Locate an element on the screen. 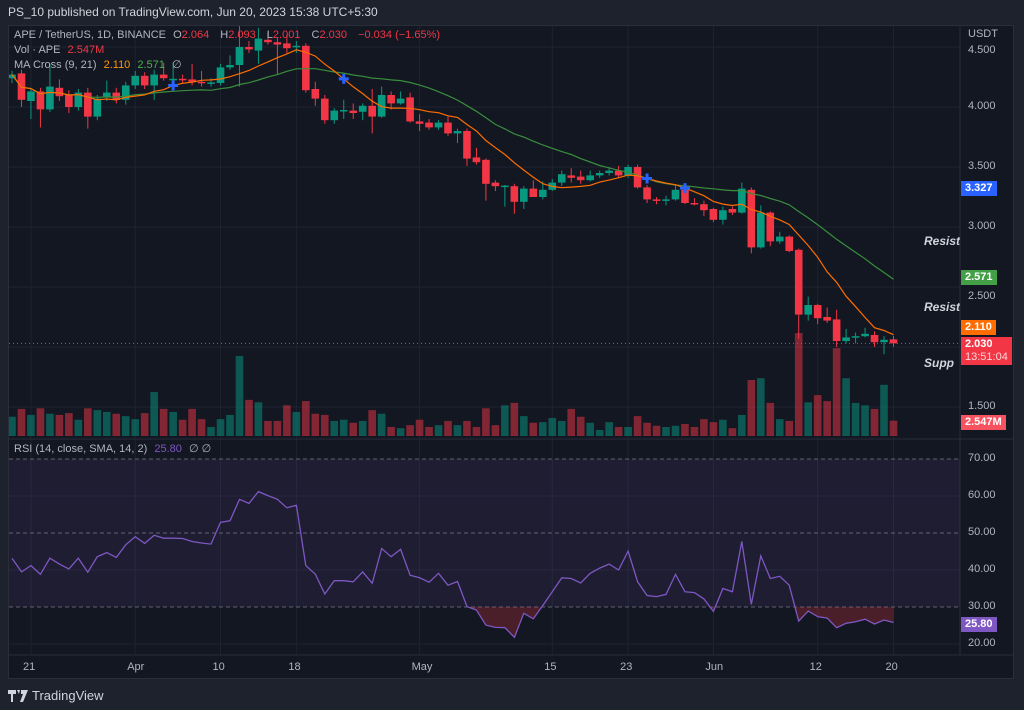 The width and height of the screenshot is (1024, 710). ma-slow-value: 2.571 is located at coordinates (151, 65).